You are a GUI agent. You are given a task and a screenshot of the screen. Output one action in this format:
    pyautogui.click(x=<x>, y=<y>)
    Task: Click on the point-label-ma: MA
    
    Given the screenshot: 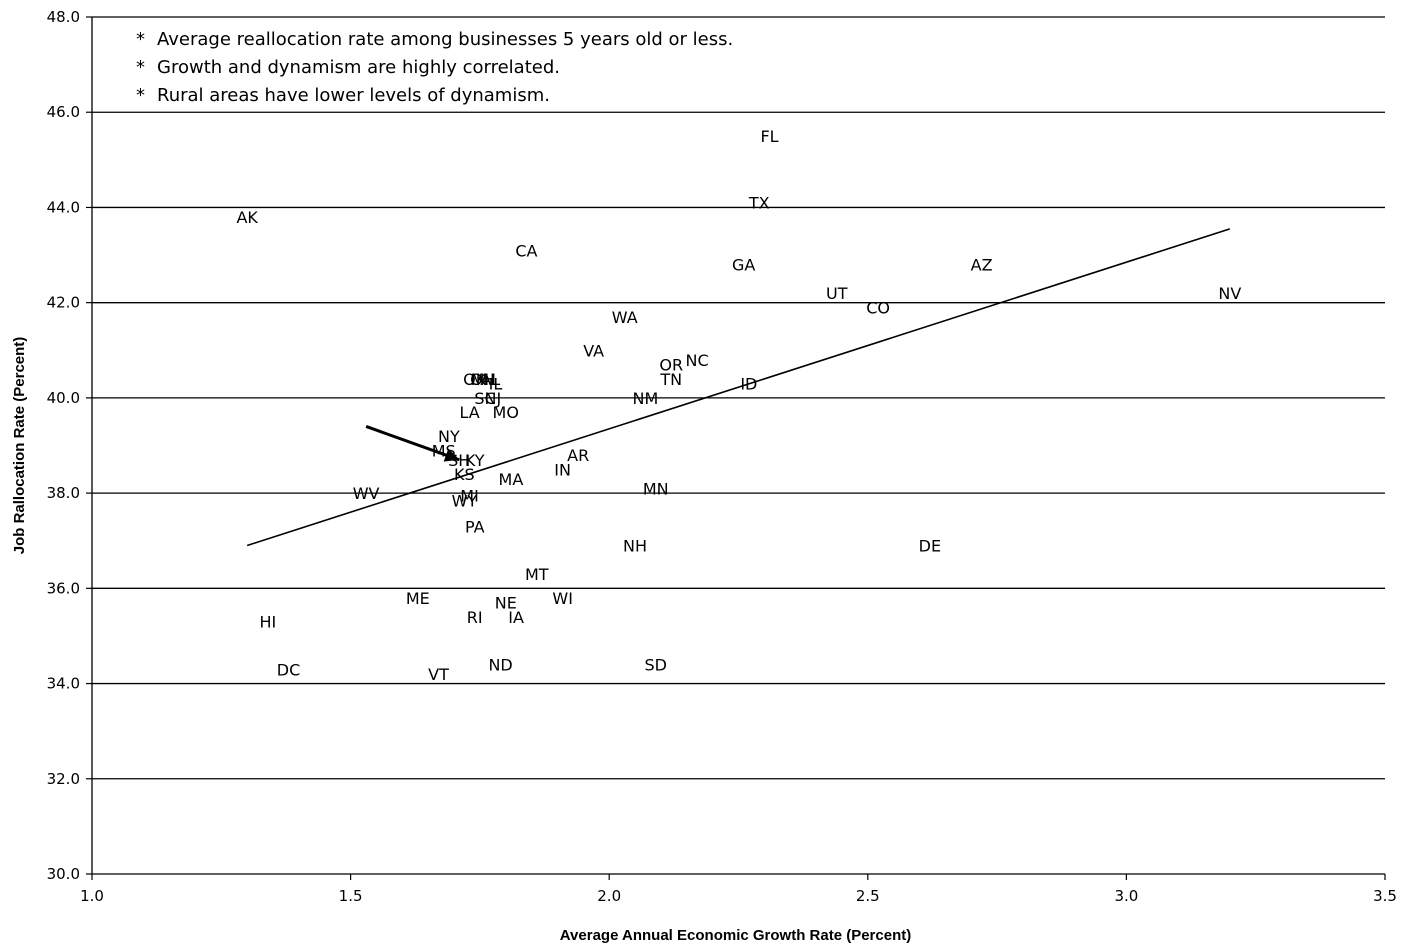 What is the action you would take?
    pyautogui.click(x=511, y=479)
    